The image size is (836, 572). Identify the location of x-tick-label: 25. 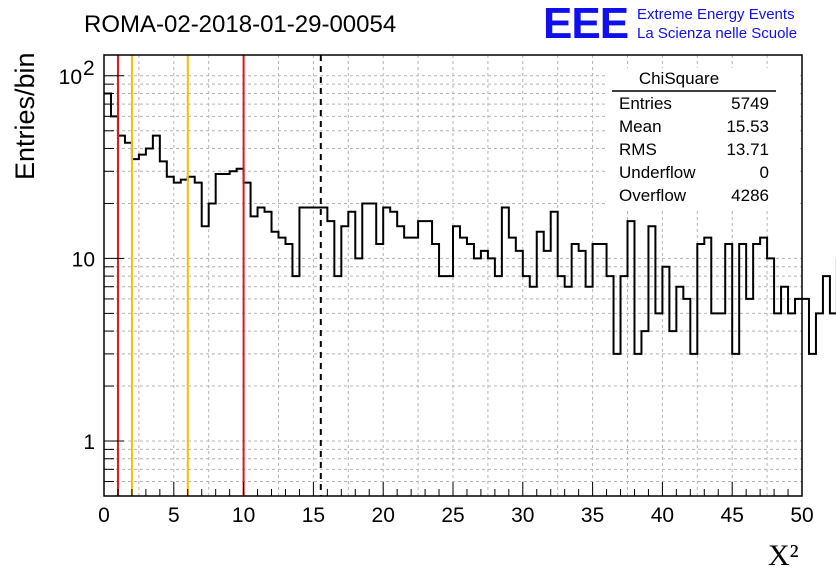
(452, 515).